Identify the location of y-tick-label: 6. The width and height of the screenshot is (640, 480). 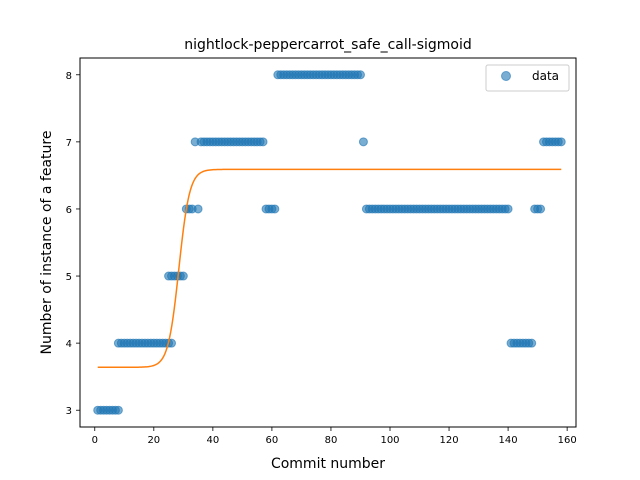
(69, 210).